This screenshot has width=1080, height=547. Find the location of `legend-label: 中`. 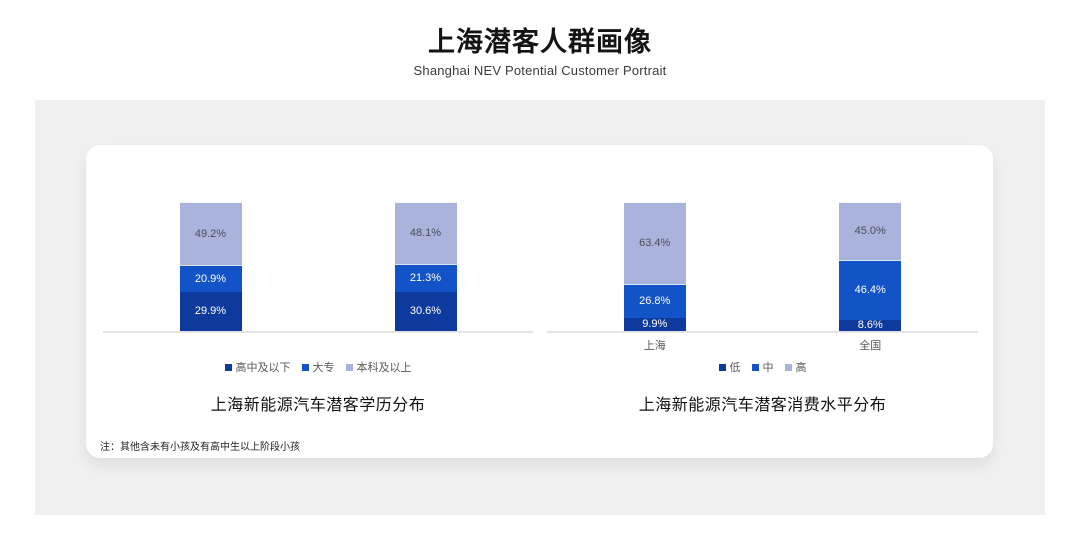

legend-label: 中 is located at coordinates (768, 368).